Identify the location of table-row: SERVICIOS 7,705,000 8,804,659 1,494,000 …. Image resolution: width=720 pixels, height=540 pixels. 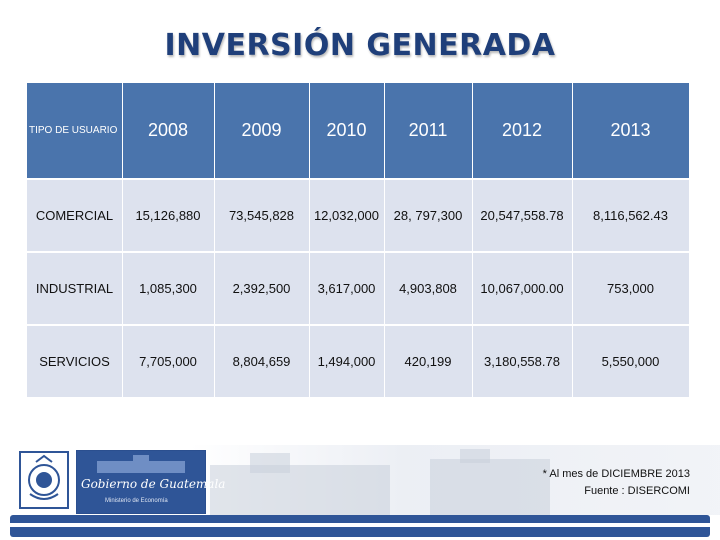
(358, 361).